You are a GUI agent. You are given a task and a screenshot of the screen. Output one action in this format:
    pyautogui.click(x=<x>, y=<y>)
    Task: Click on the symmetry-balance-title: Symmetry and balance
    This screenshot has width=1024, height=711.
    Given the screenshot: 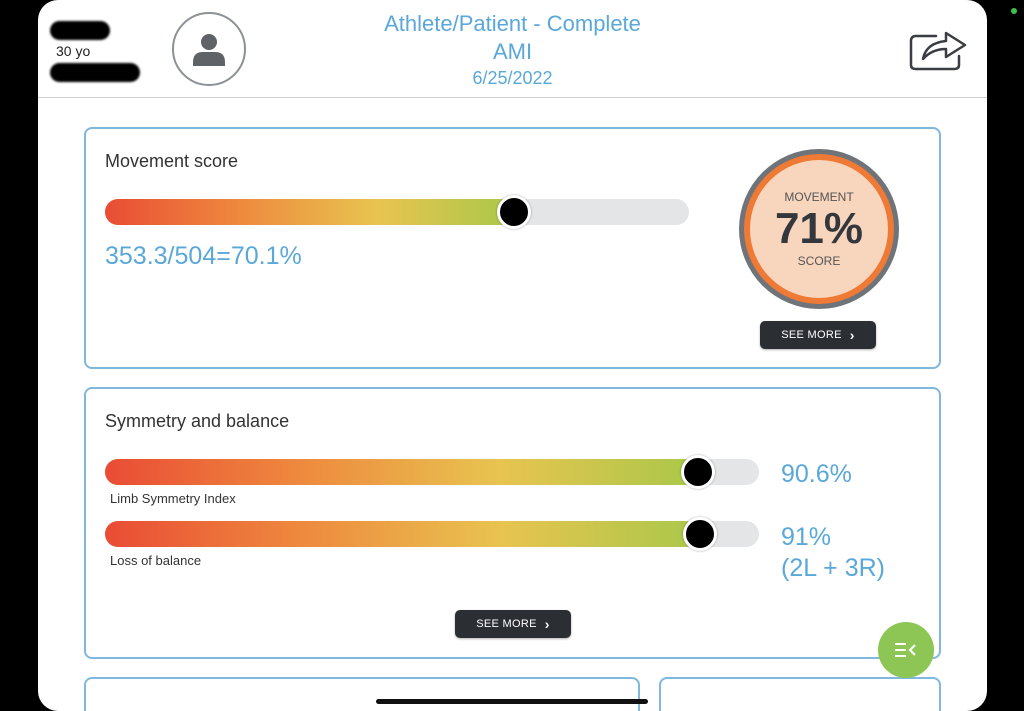 What is the action you would take?
    pyautogui.click(x=197, y=421)
    